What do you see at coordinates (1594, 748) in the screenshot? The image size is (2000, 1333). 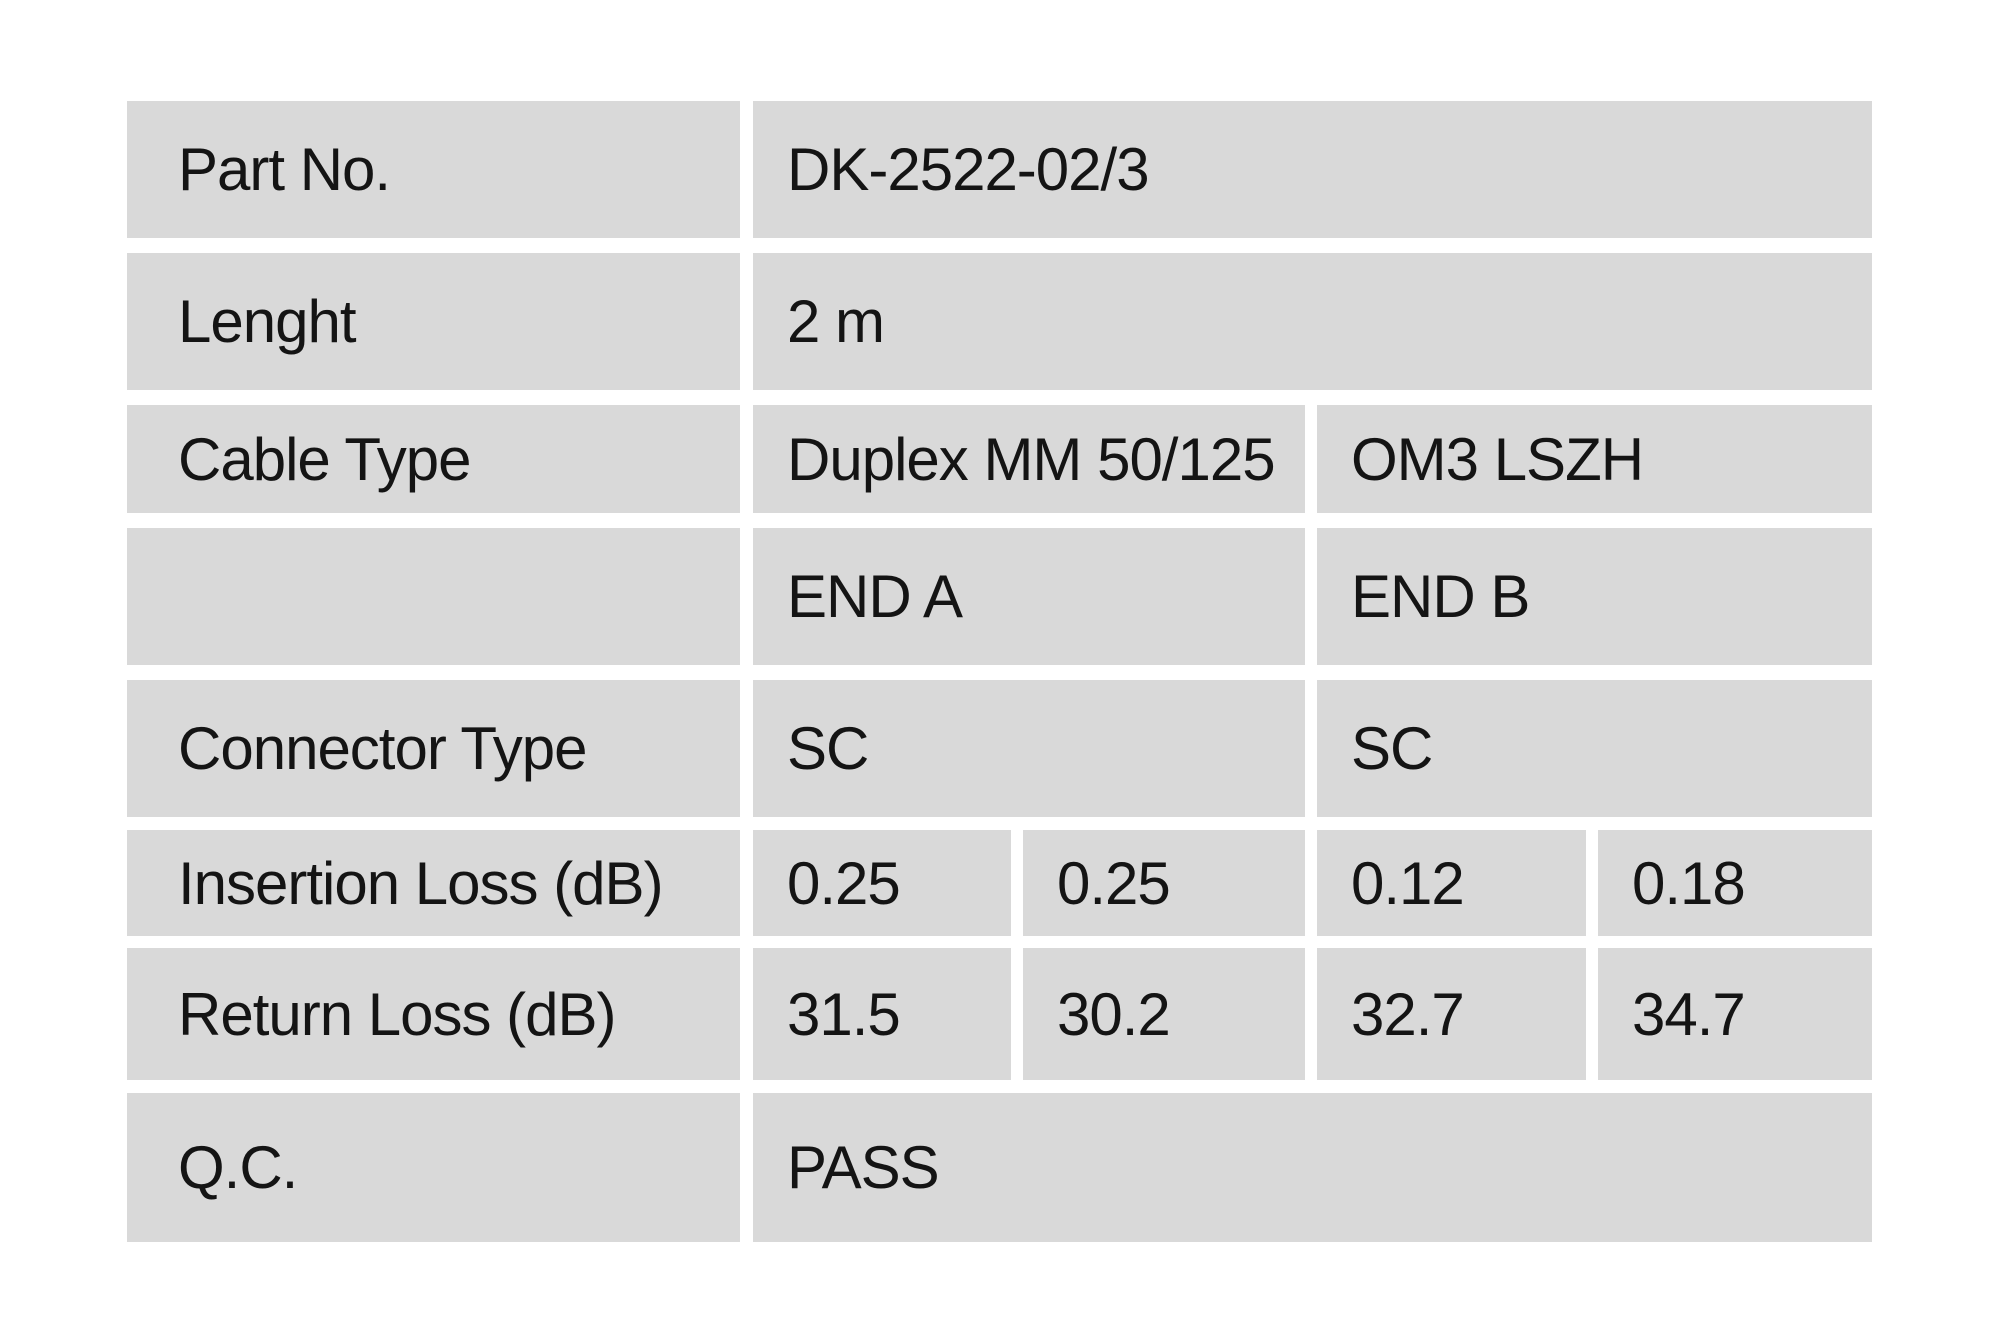 I see `connector-type-end-b-cell: SC` at bounding box center [1594, 748].